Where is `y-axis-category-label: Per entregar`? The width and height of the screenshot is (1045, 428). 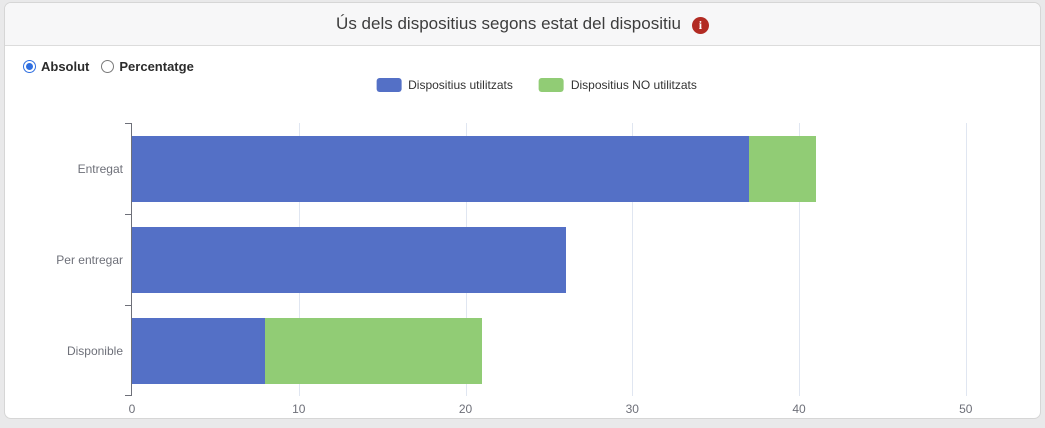
y-axis-category-label: Per entregar is located at coordinates (89, 259).